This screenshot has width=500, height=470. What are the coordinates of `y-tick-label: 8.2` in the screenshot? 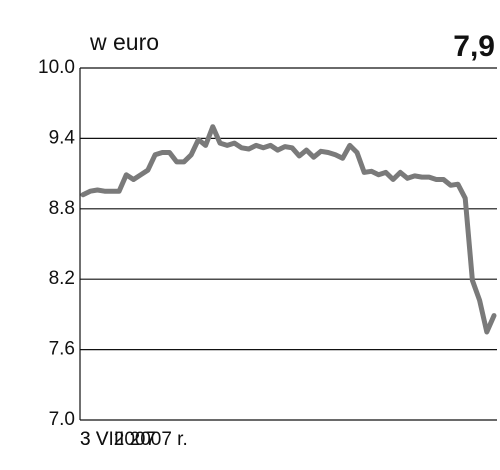 It's located at (62, 278).